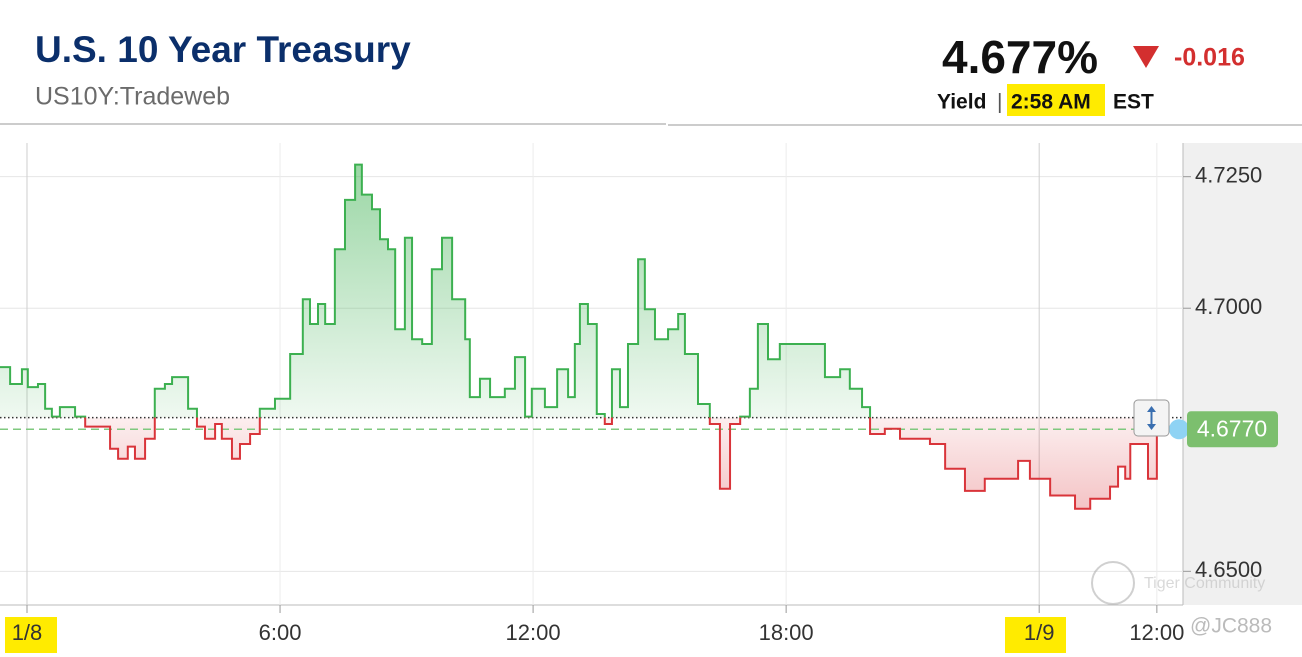 This screenshot has height=657, width=1302. I want to click on axis-panel, so click(1242, 374).